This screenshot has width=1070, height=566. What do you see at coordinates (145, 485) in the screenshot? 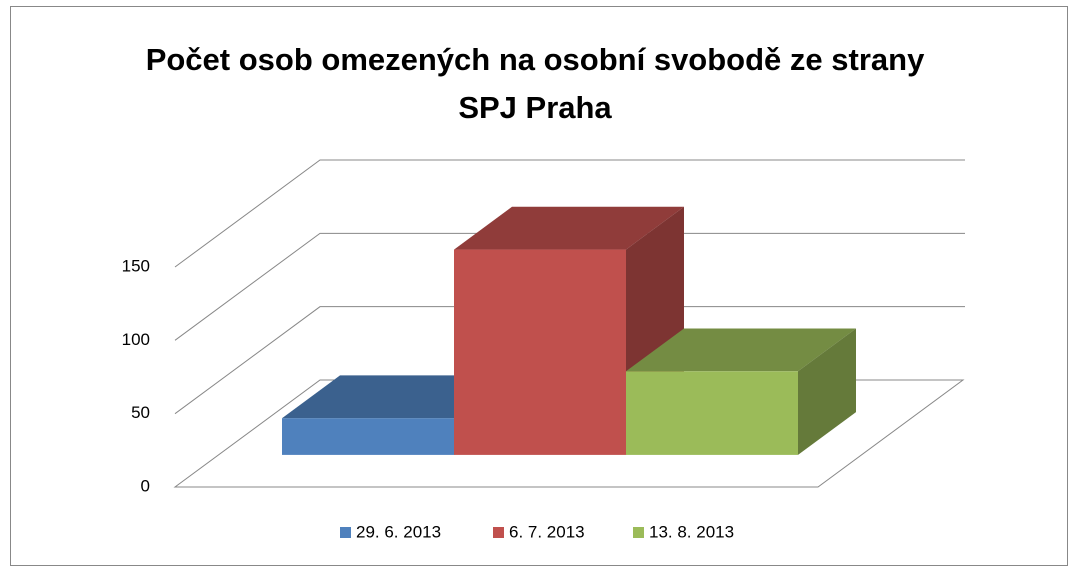
I see `y-tick-label: 0` at bounding box center [145, 485].